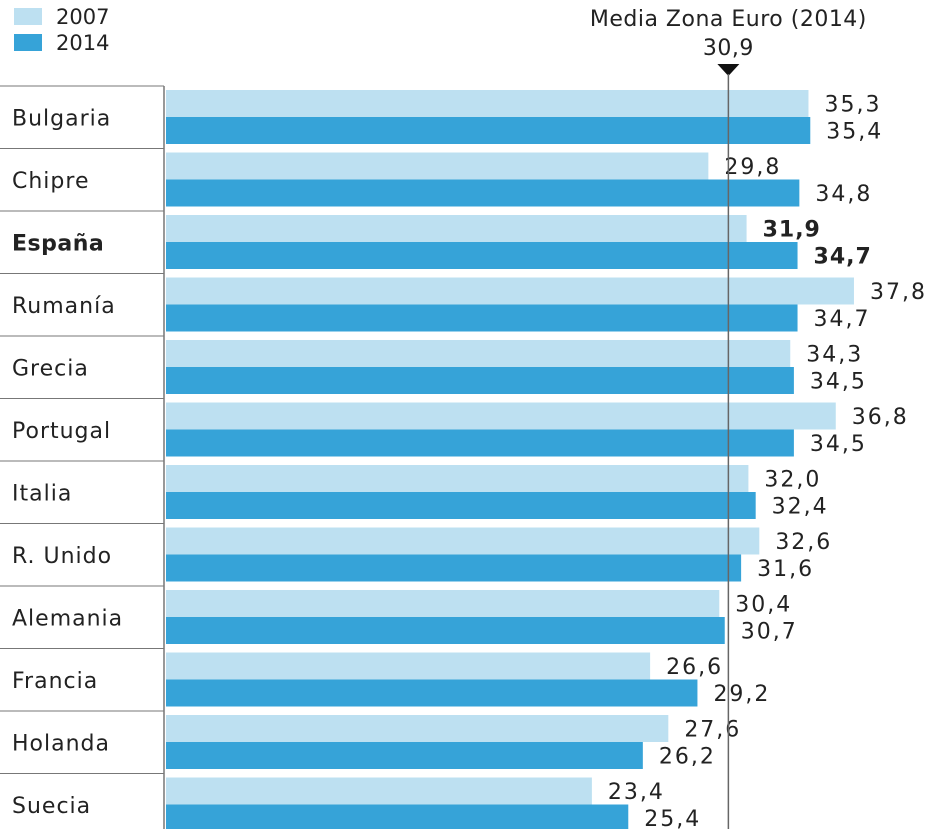 The width and height of the screenshot is (952, 829). Describe the element at coordinates (898, 292) in the screenshot. I see `value-label-2007: 37,8` at that location.